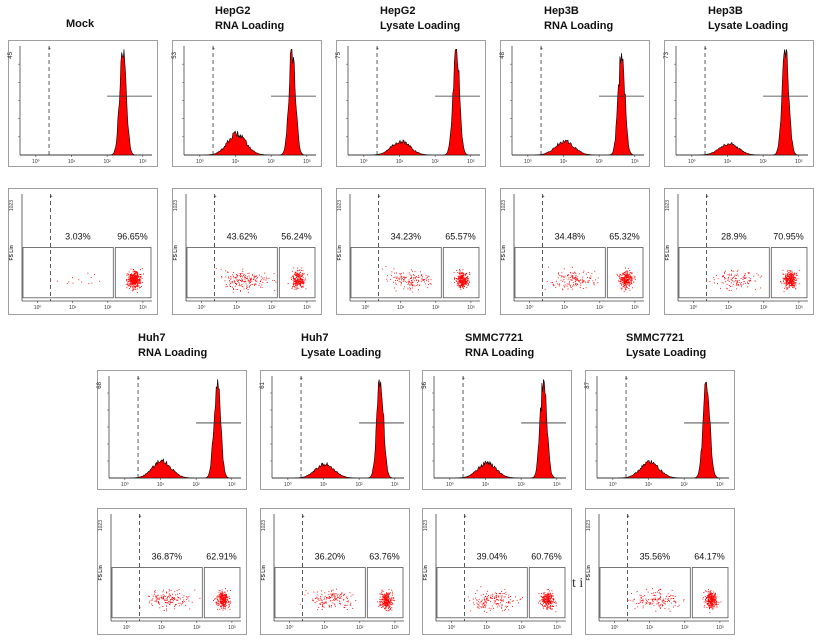  Describe the element at coordinates (547, 593) in the screenshot. I see `gate-box-right` at that location.